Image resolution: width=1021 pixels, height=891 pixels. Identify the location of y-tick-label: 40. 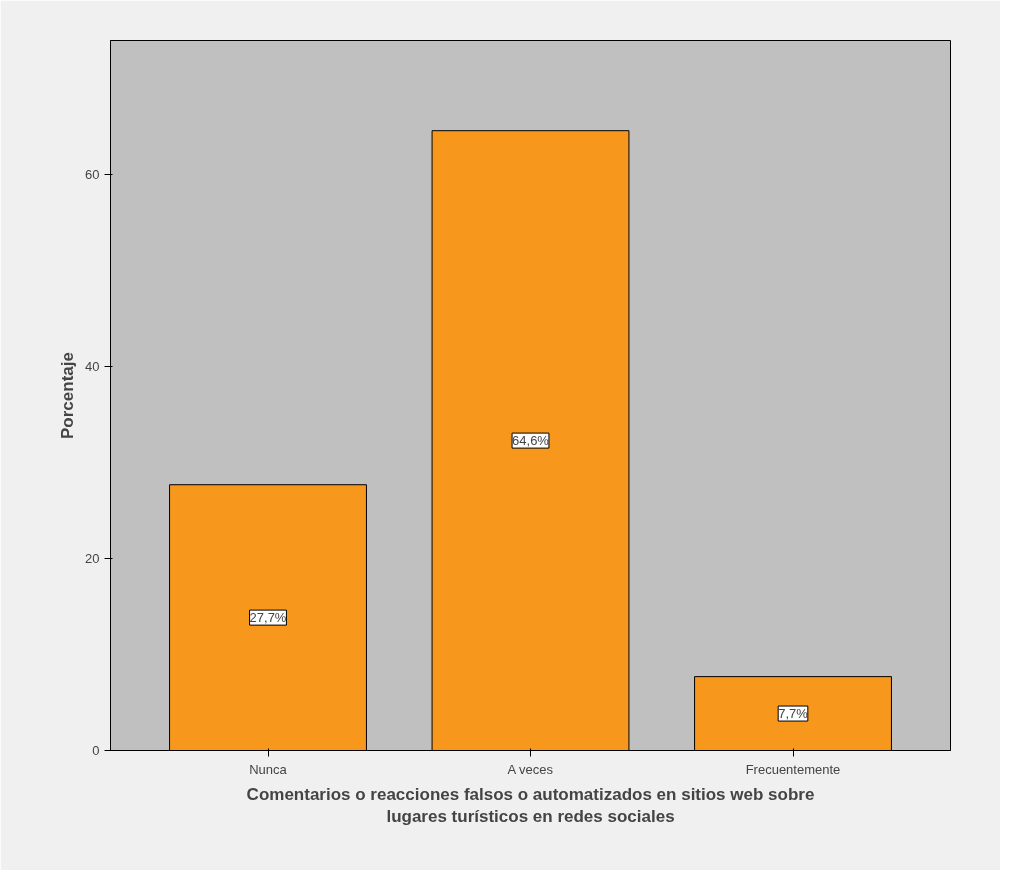
(92, 367).